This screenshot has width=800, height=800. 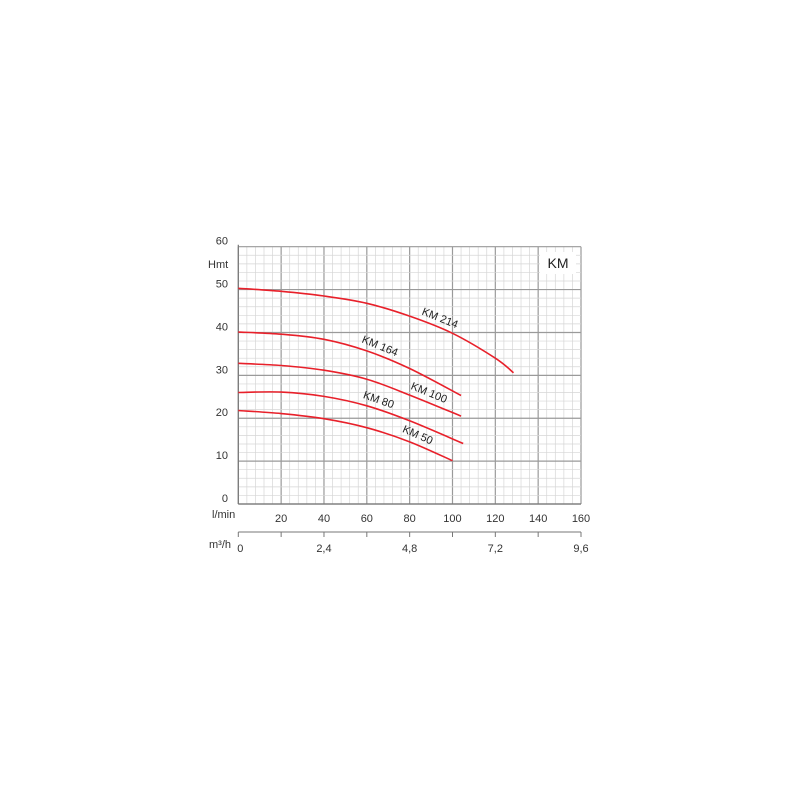 What do you see at coordinates (222, 413) in the screenshot?
I see `y-tick-label: 20` at bounding box center [222, 413].